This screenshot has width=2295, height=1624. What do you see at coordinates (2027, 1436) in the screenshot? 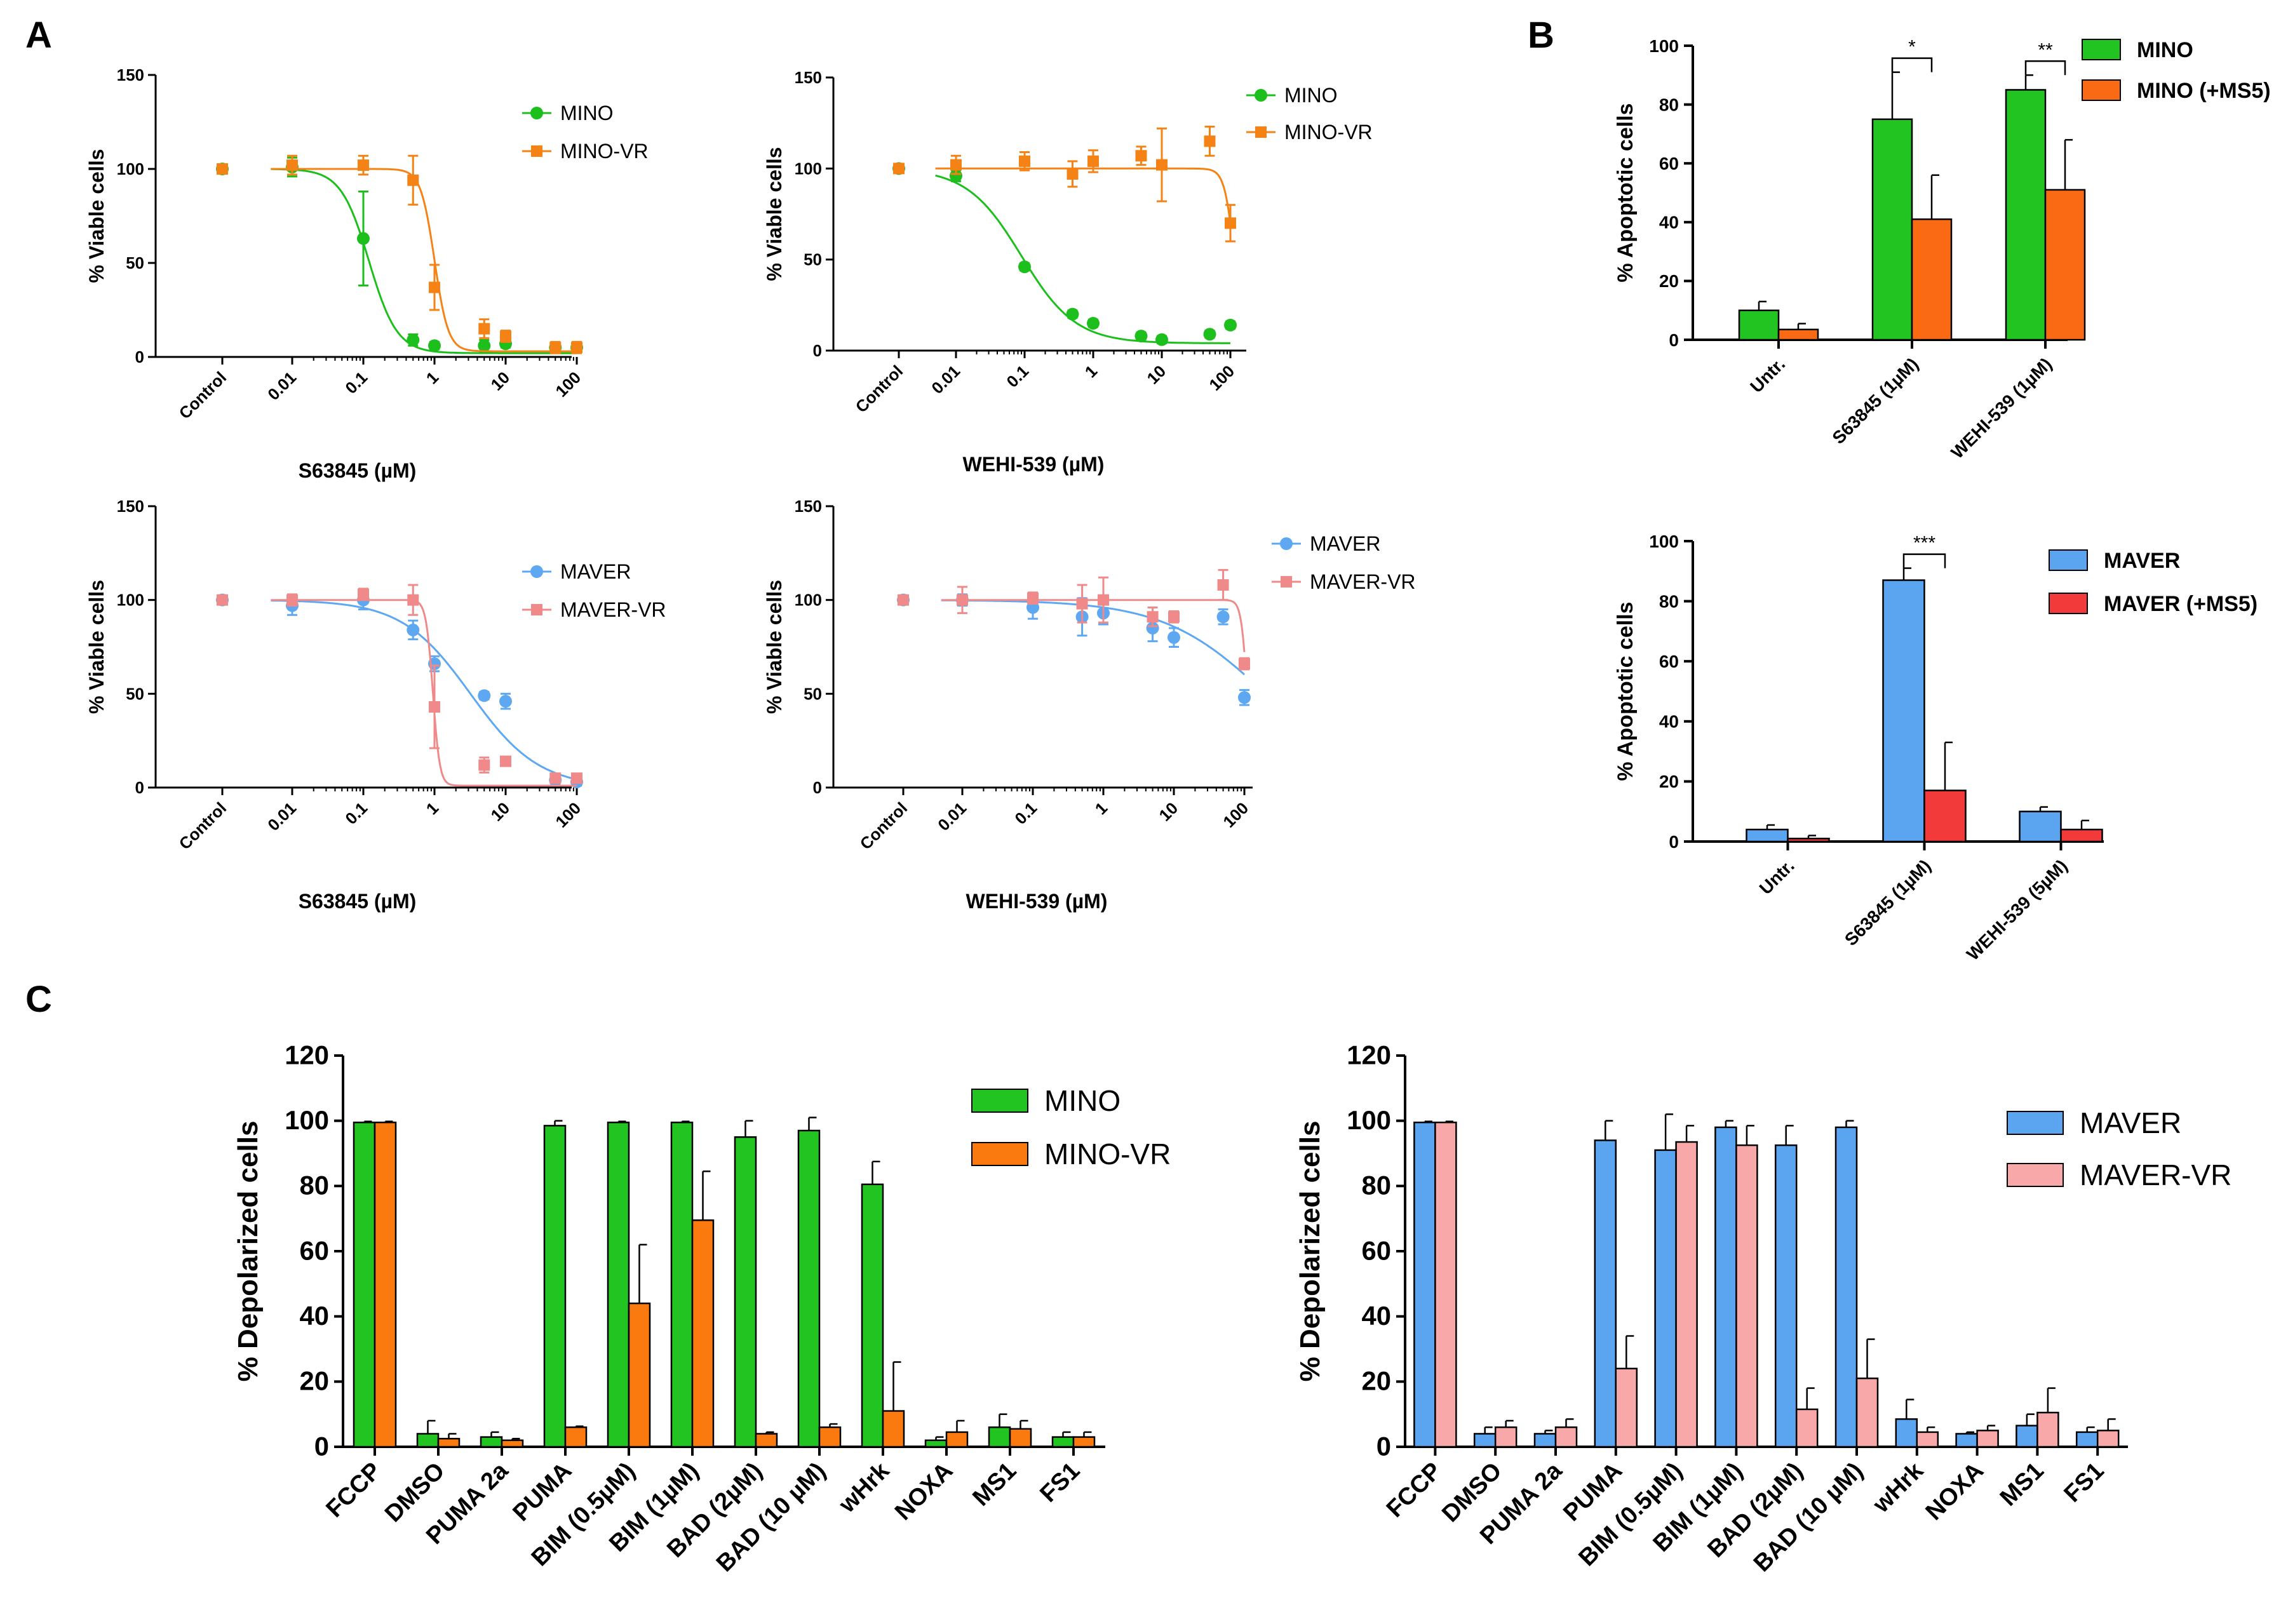
I see `bar-maver-ms1` at bounding box center [2027, 1436].